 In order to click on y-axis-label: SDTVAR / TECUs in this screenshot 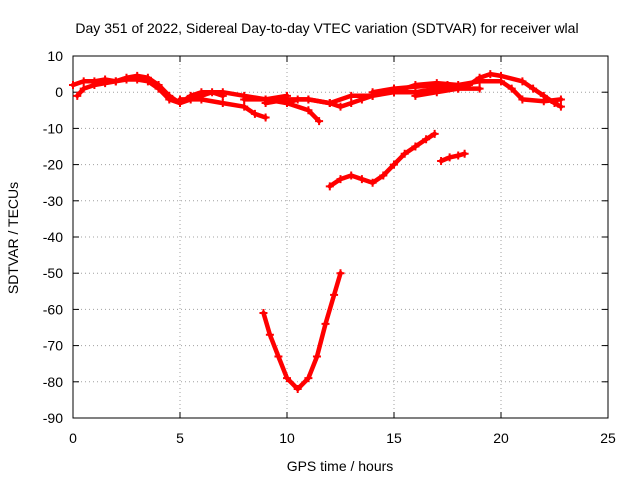, I will do `click(13, 238)`.